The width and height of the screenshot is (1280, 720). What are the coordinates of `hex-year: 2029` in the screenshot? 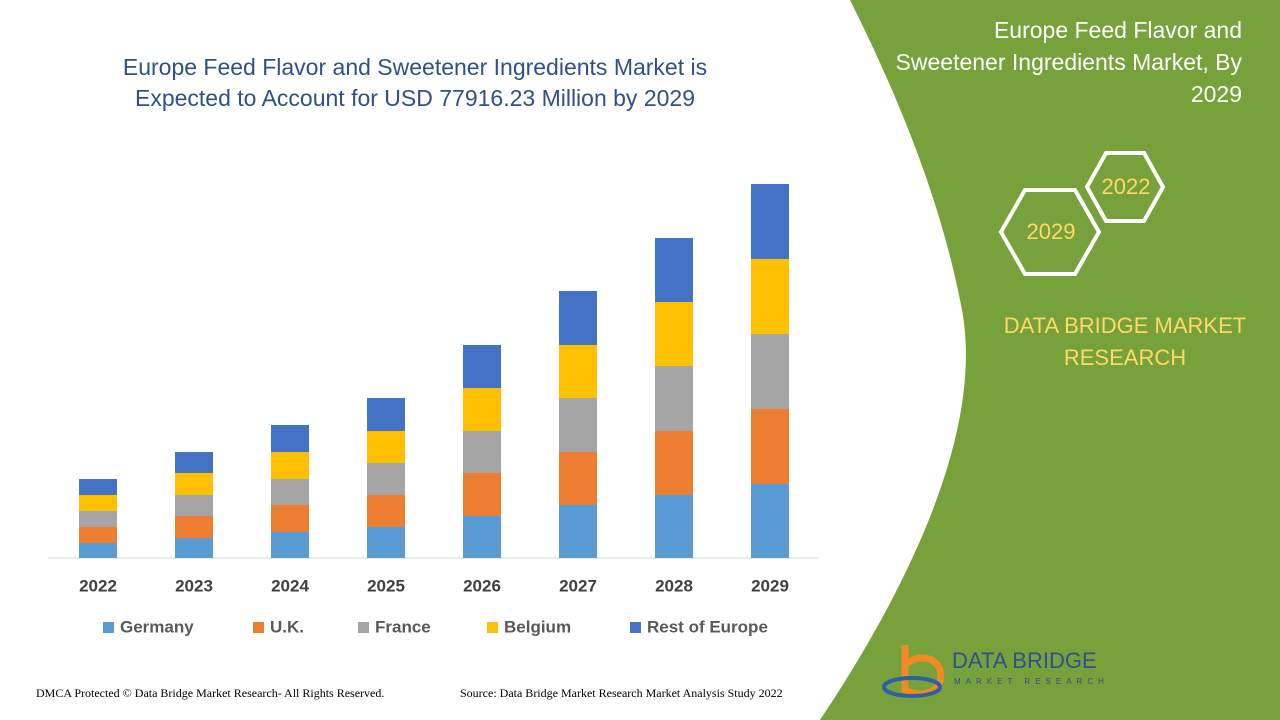 It's located at (1051, 231).